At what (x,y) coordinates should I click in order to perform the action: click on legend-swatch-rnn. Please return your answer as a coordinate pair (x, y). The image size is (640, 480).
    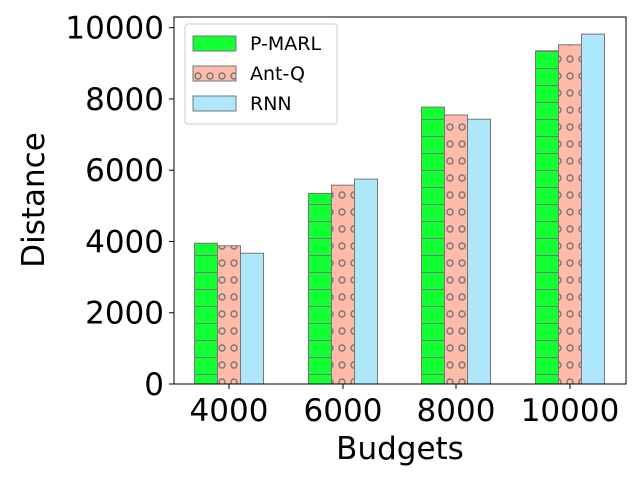
    Looking at the image, I should click on (214, 103).